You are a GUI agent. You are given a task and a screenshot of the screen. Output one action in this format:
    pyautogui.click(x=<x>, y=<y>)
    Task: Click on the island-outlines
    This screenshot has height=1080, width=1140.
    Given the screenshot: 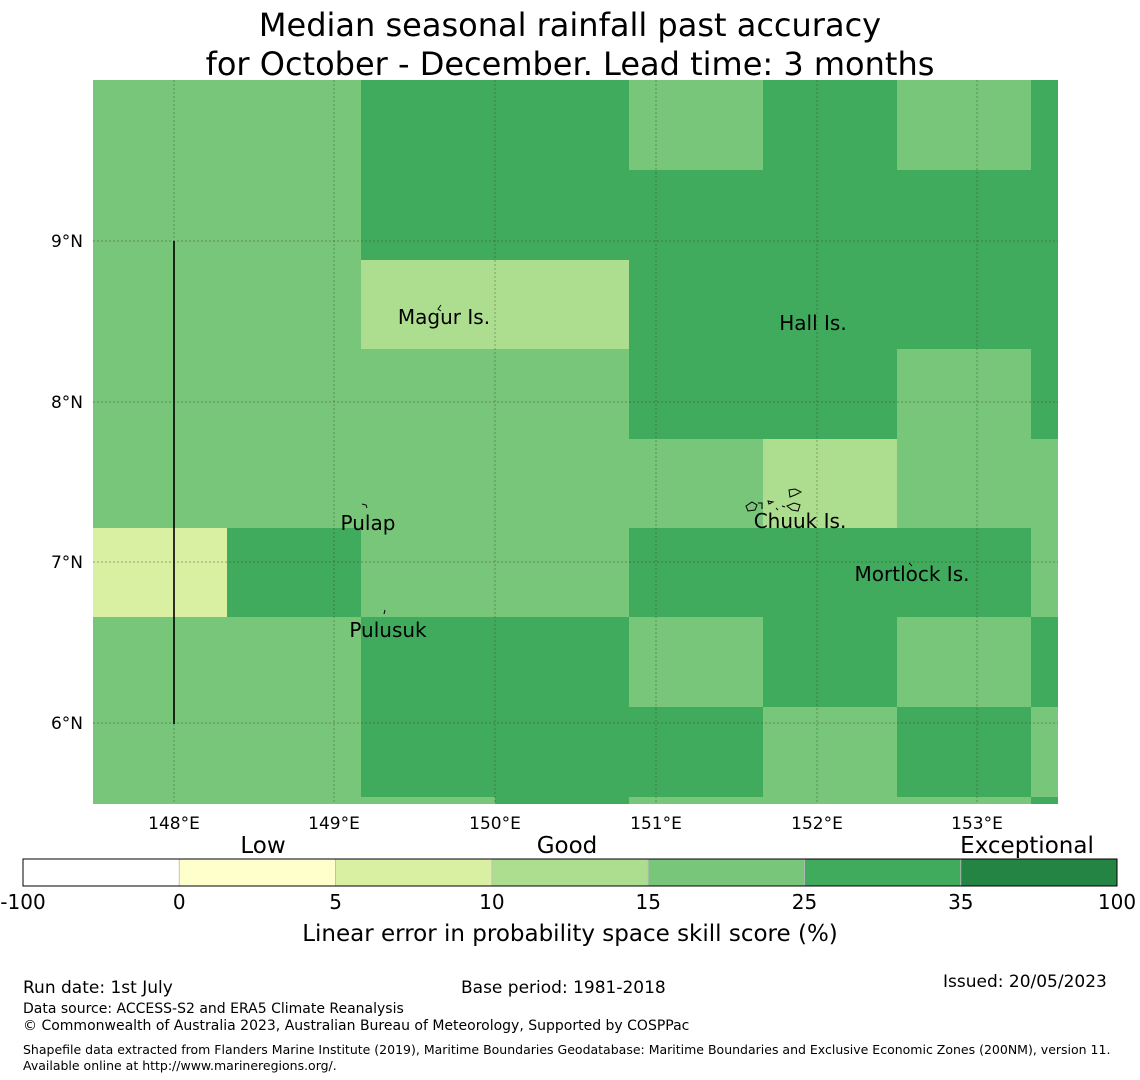 What is the action you would take?
    pyautogui.click(x=637, y=459)
    